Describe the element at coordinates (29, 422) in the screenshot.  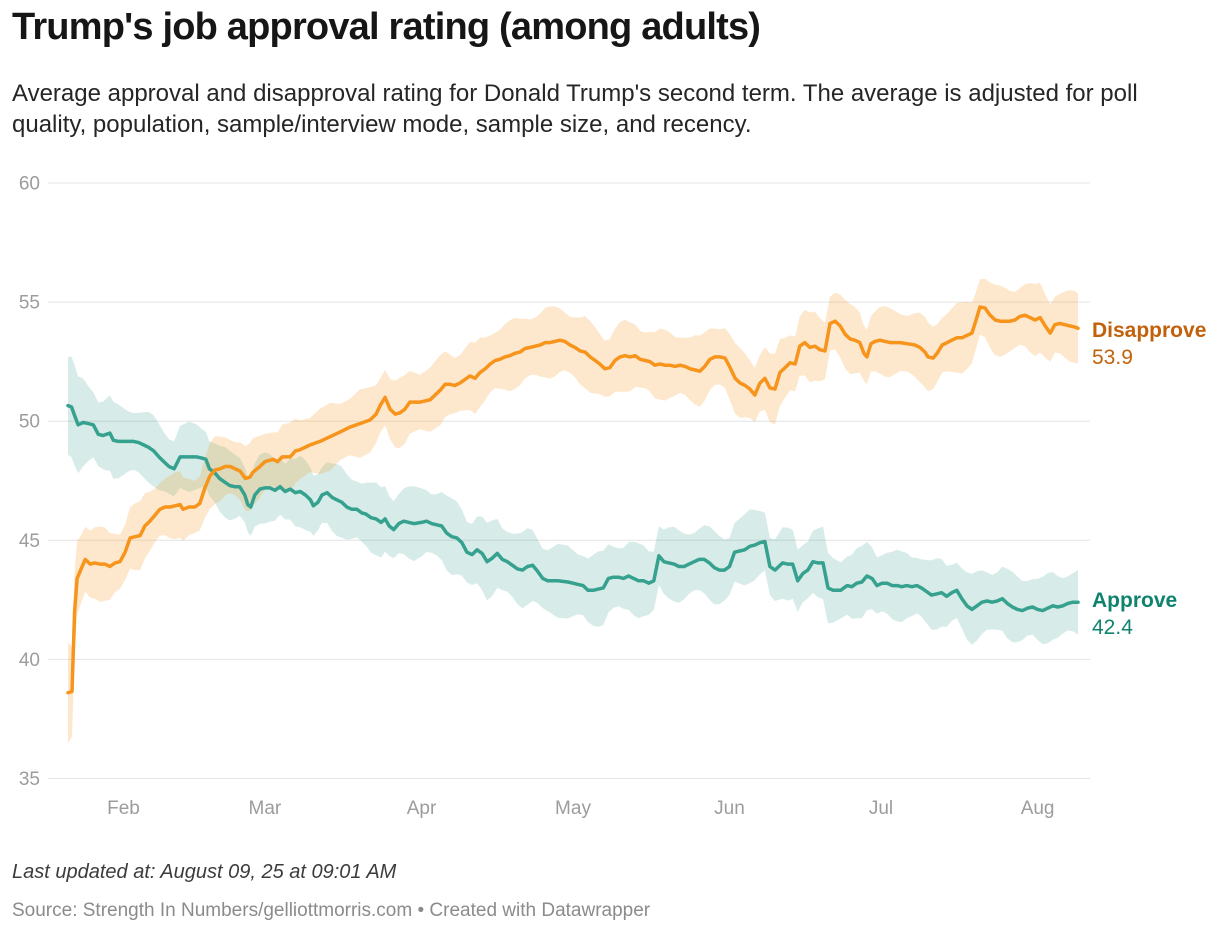
I see `y-tick-label: 50` at that location.